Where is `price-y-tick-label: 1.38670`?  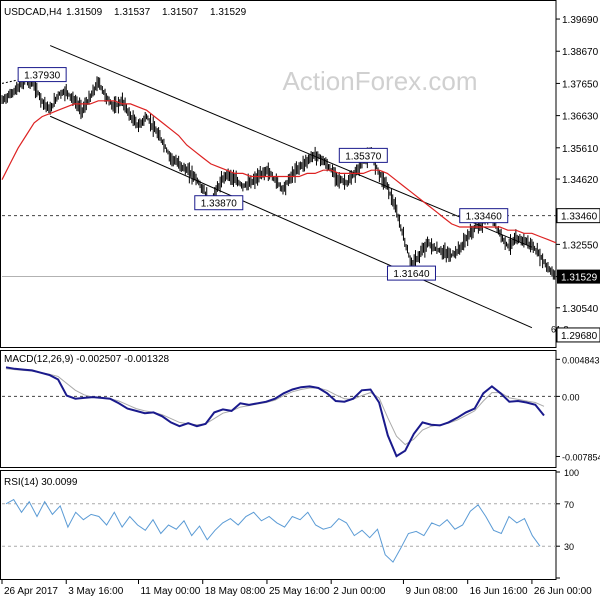 price-y-tick-label: 1.38670 is located at coordinates (580, 52).